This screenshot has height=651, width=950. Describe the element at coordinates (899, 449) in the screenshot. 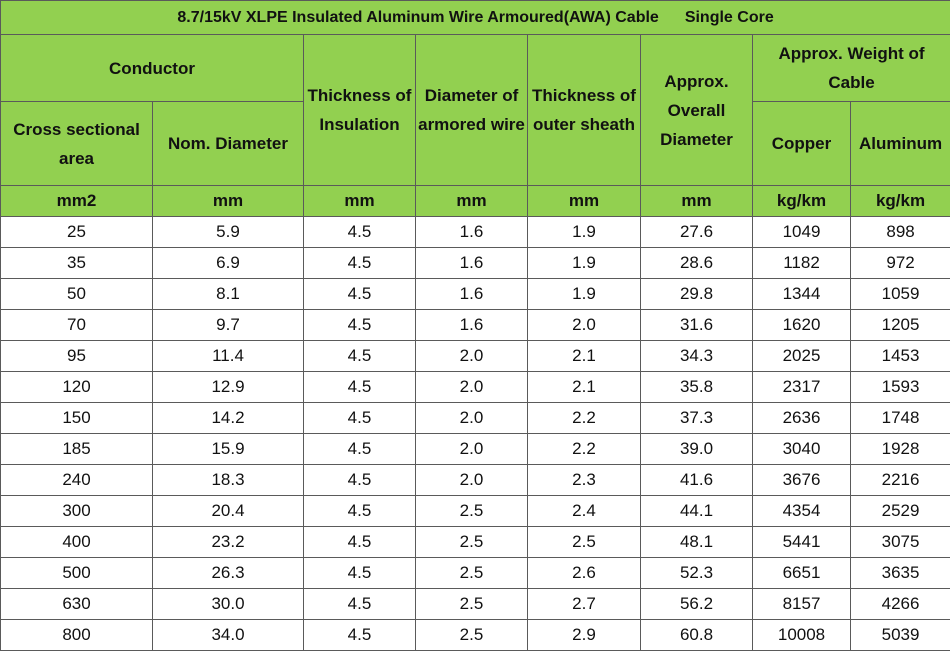

I see `table-cell: 1928` at that location.